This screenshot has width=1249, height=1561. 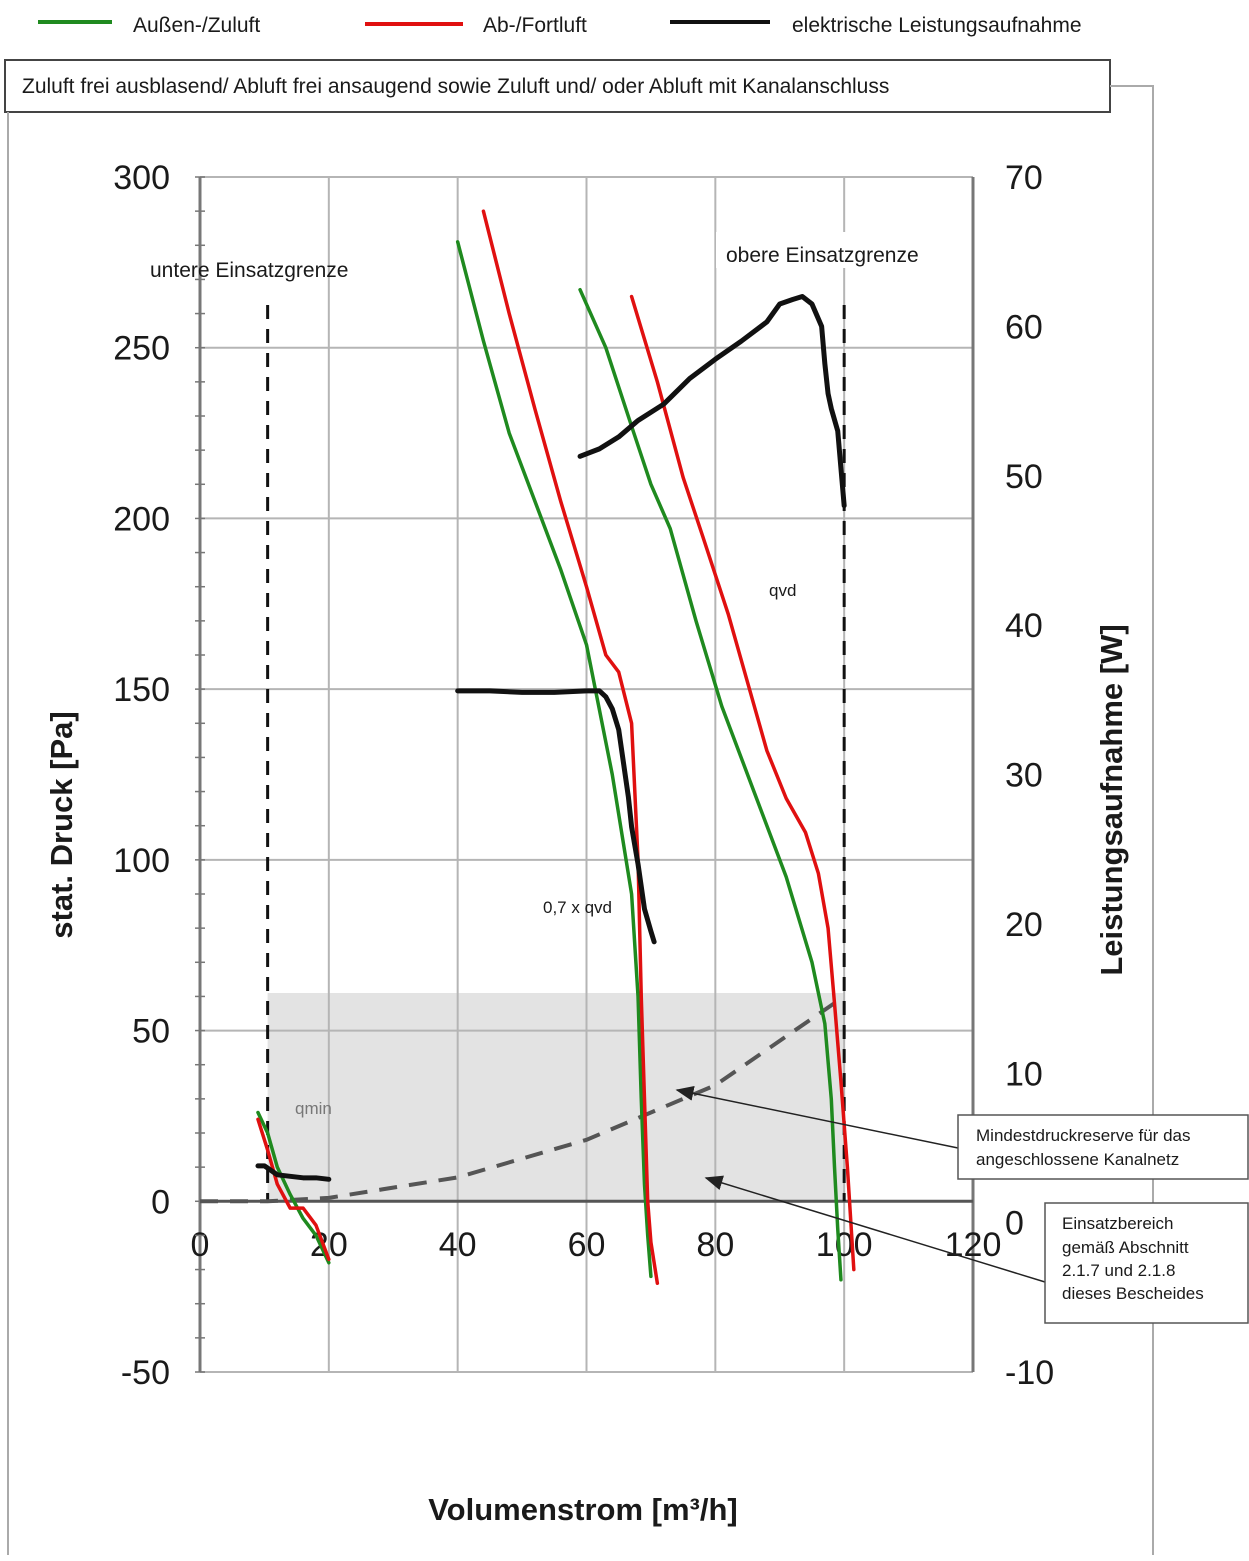 What do you see at coordinates (1029, 1373) in the screenshot?
I see `y2-tick-label: -10` at bounding box center [1029, 1373].